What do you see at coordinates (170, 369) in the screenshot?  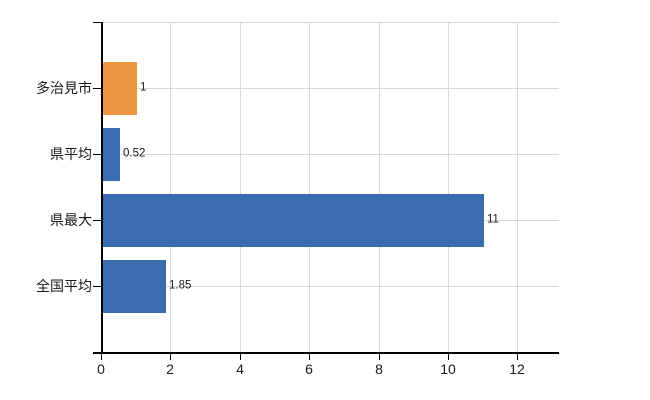 I see `x-tick-label: 2` at bounding box center [170, 369].